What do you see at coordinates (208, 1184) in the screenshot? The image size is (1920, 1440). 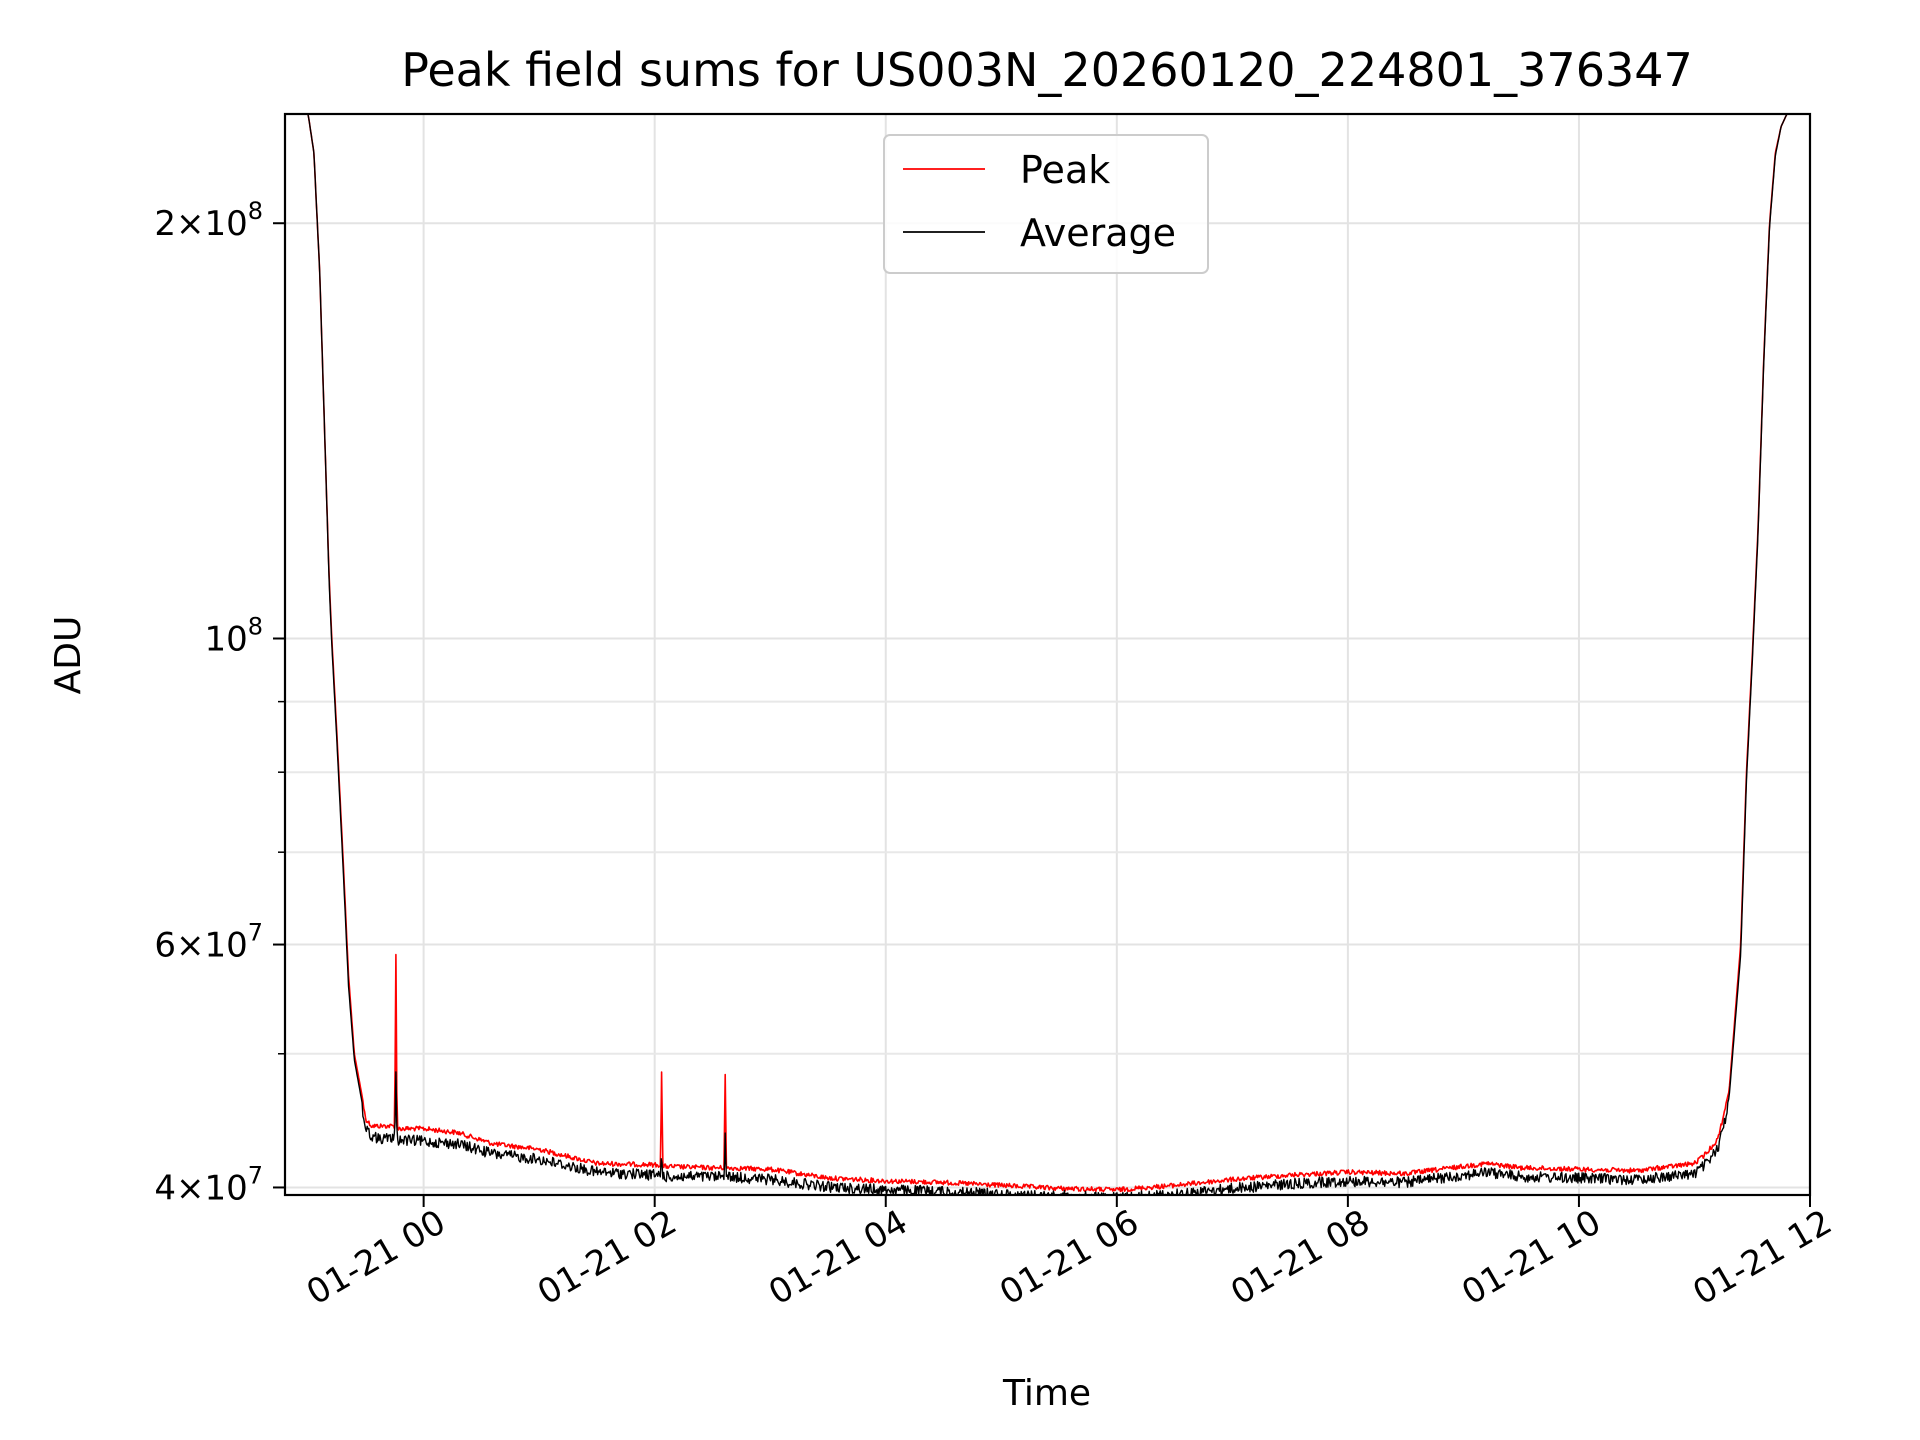 I see `y-tick-label: 4×107` at bounding box center [208, 1184].